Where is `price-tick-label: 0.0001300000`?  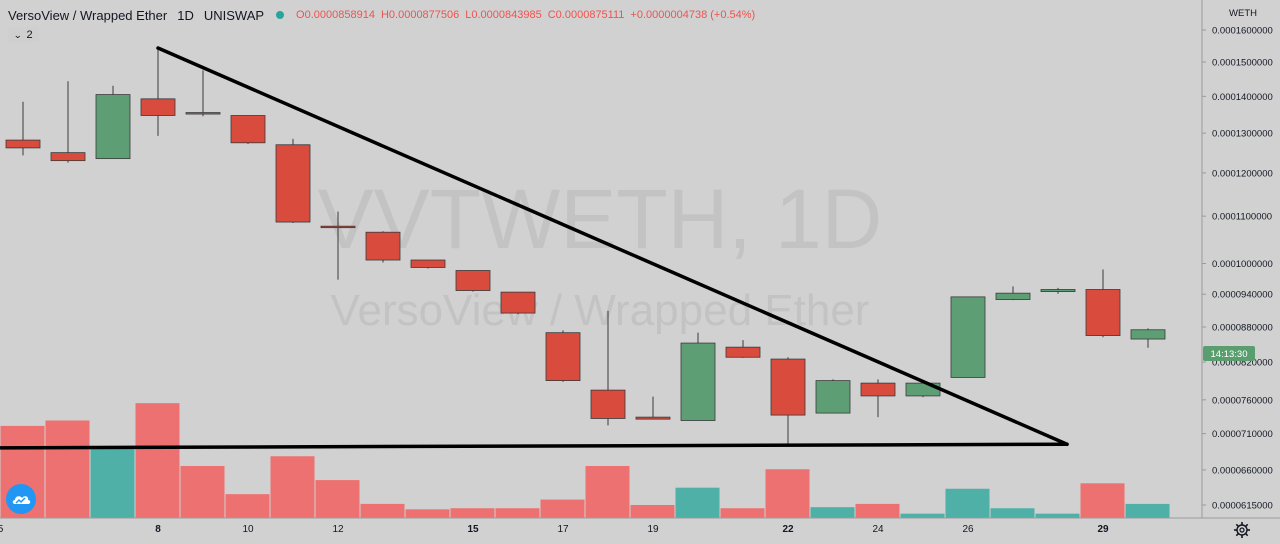
price-tick-label: 0.0001300000 is located at coordinates (1242, 134).